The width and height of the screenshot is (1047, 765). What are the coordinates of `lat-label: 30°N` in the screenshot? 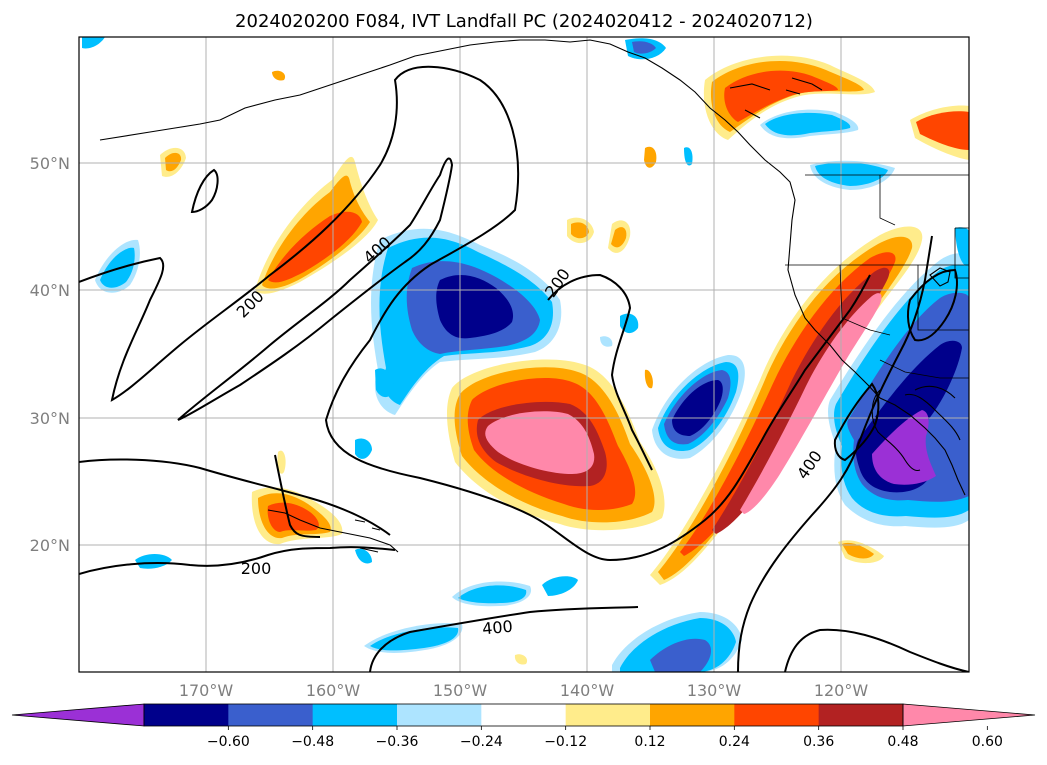 It's located at (50, 418).